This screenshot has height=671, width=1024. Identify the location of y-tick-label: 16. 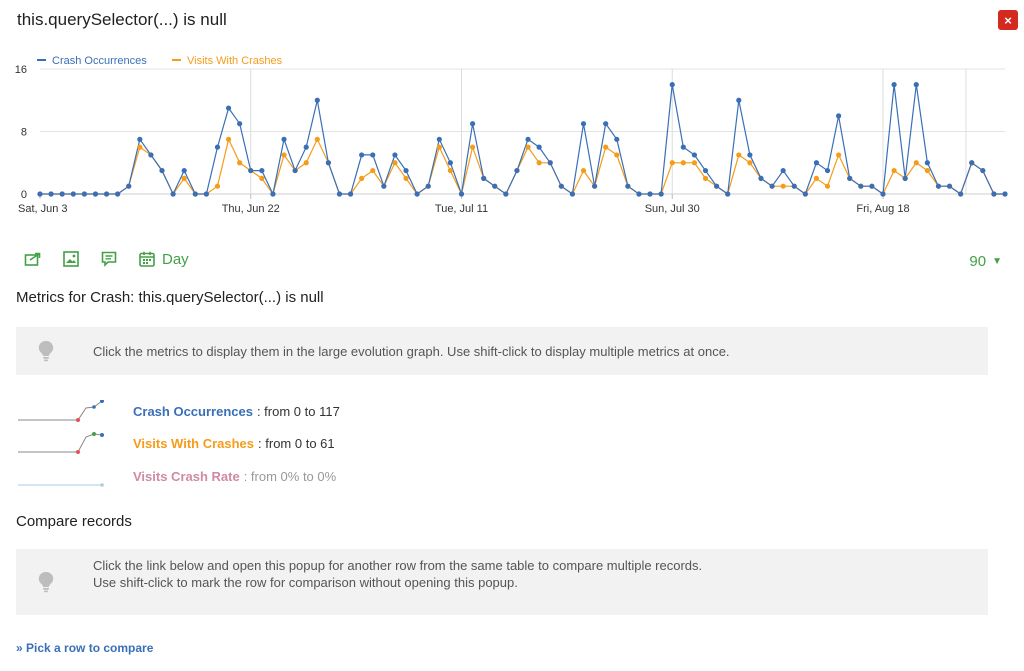
(21, 70).